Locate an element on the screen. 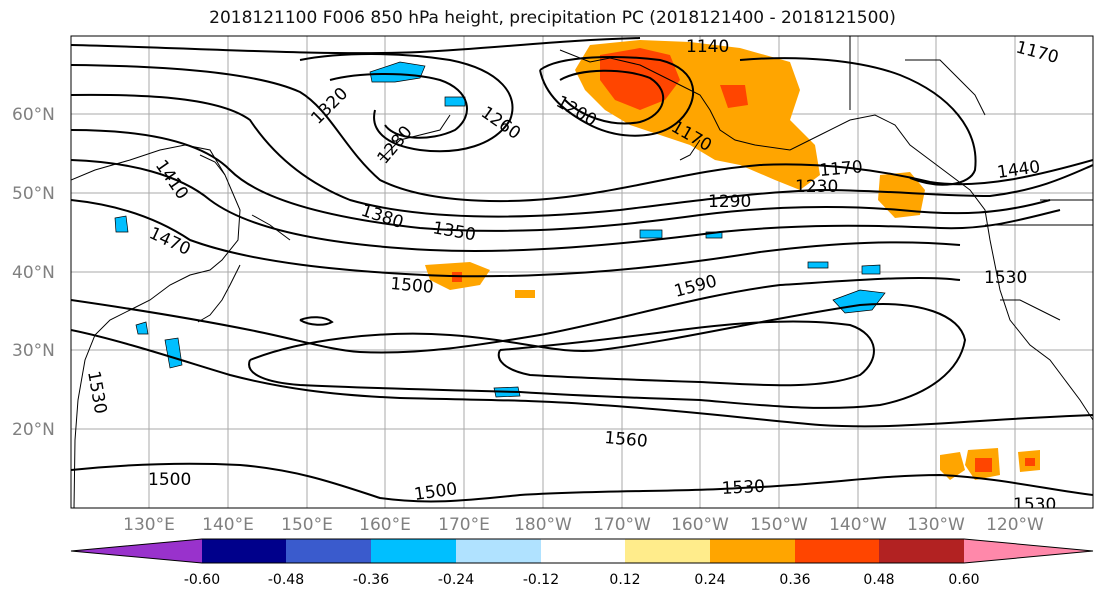 Image resolution: width=1105 pixels, height=601 pixels. colorbar-tick: 0.48 is located at coordinates (878, 580).